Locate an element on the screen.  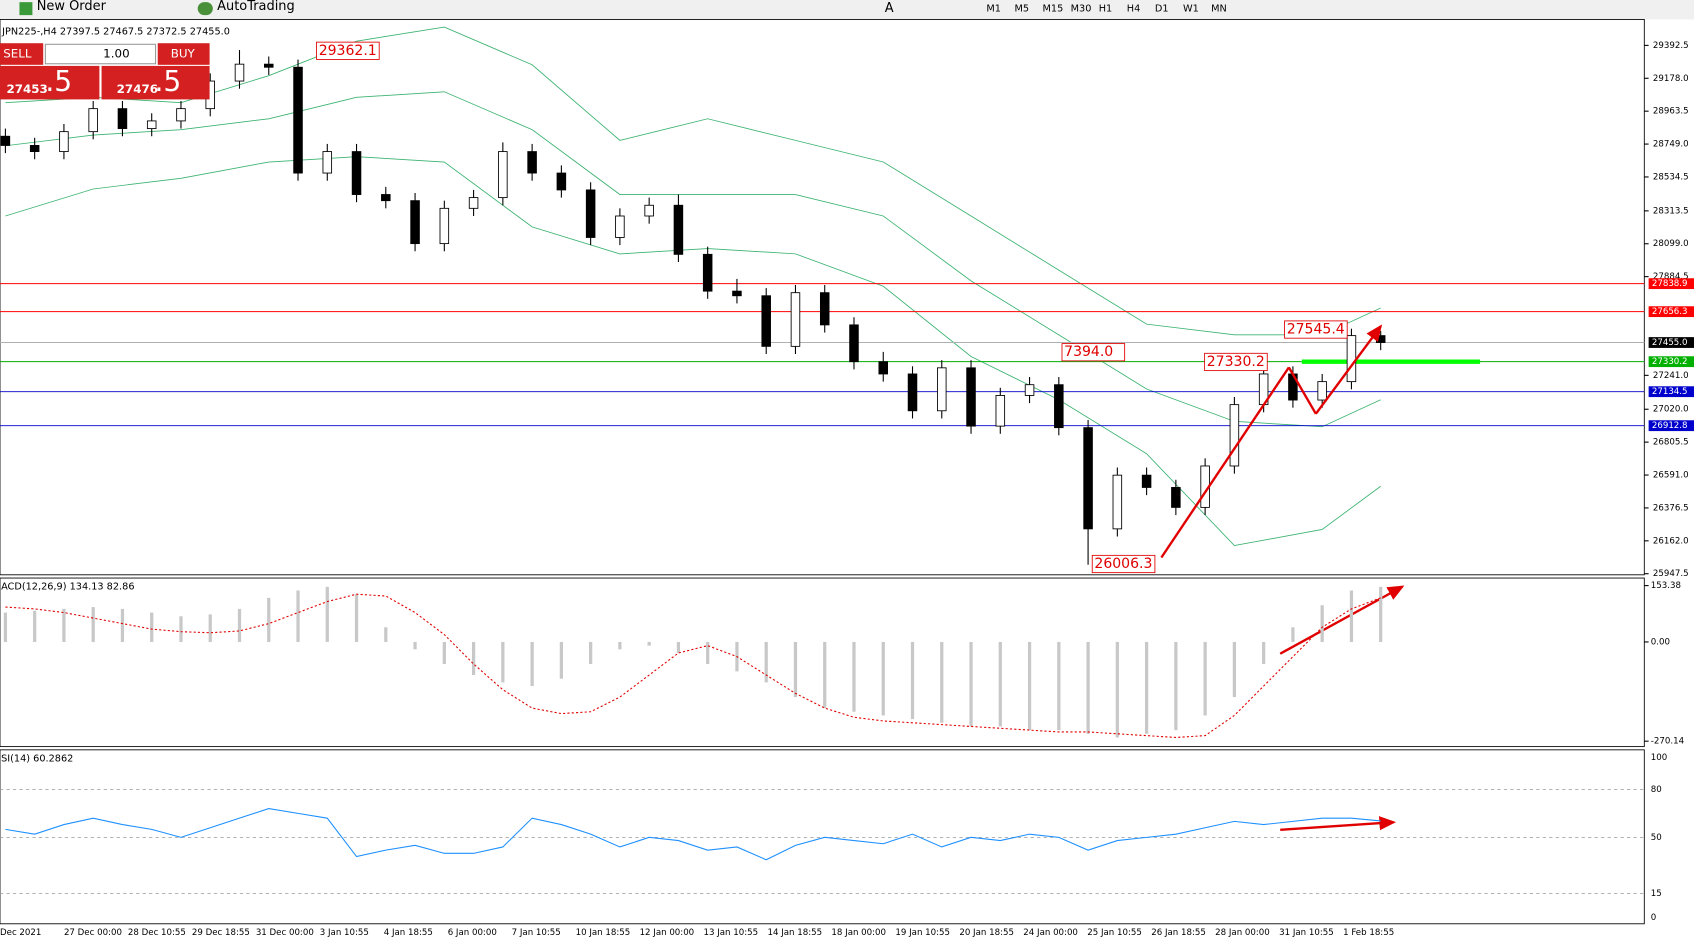
rsi-line is located at coordinates (693, 834).